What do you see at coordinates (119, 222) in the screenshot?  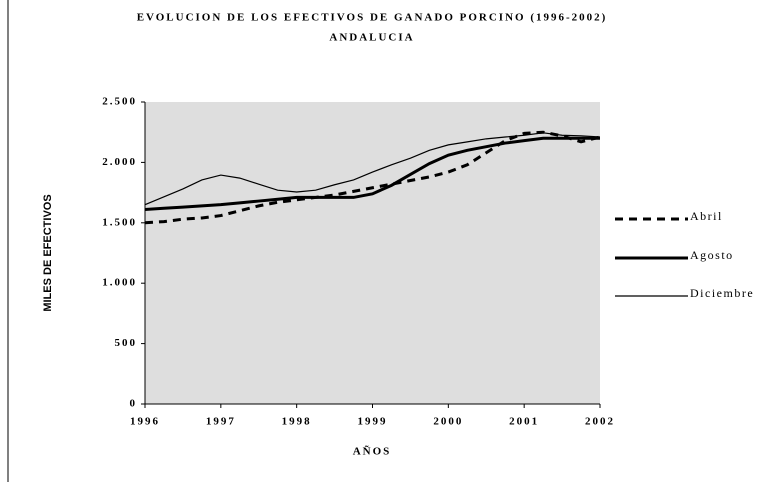 I see `y-tick-label: 1.500` at bounding box center [119, 222].